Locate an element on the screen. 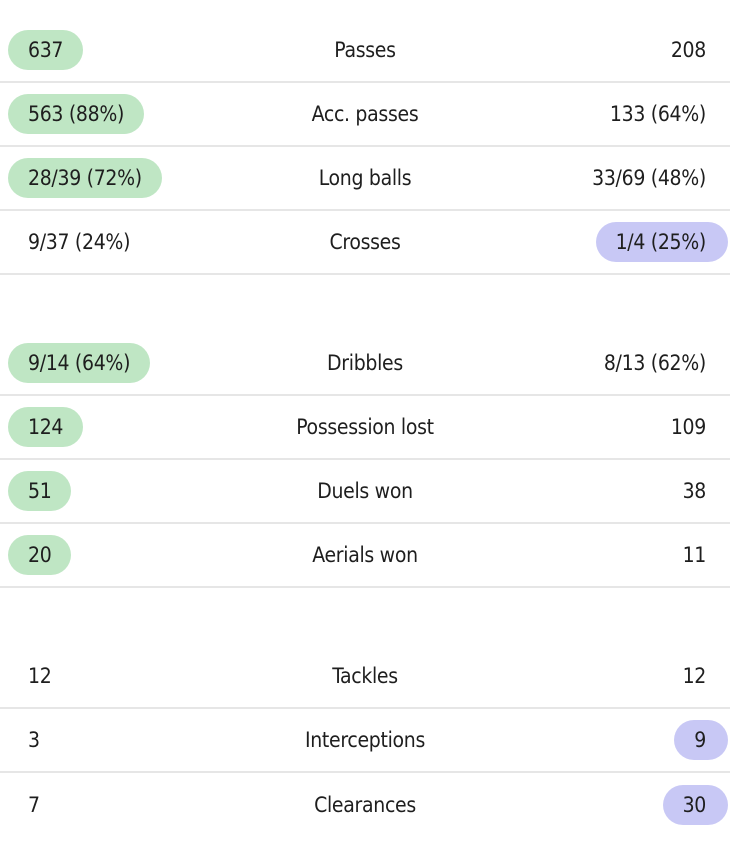 The image size is (730, 850). stat-label: Dribbles is located at coordinates (365, 363).